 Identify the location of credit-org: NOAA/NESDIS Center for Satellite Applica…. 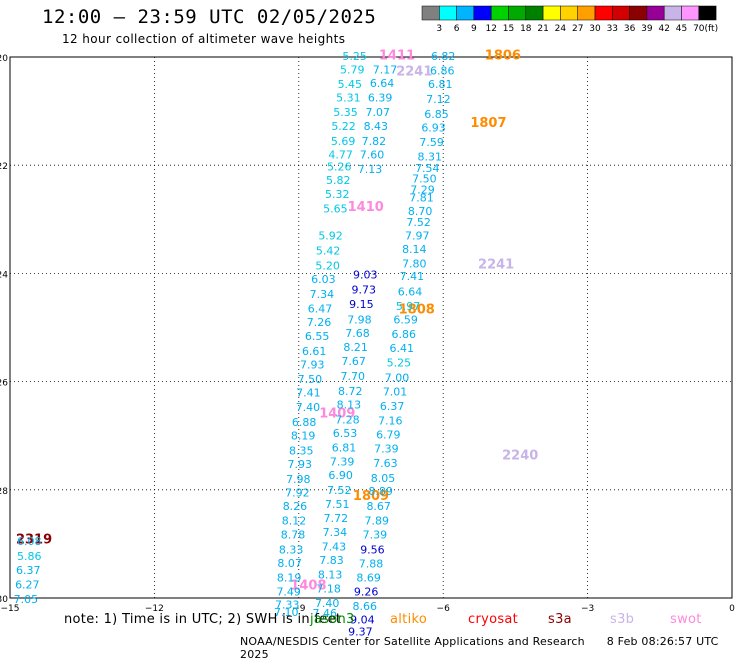
(412, 641).